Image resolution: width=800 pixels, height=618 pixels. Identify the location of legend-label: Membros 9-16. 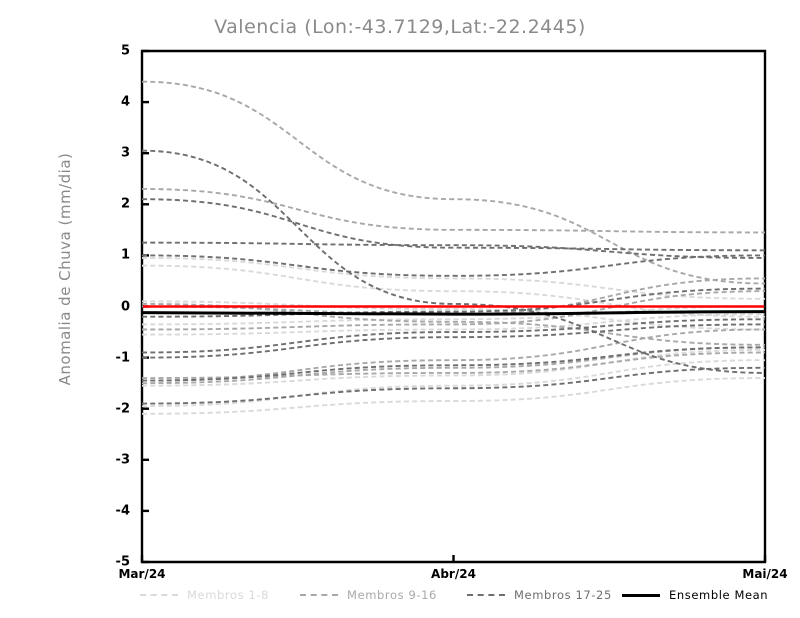
(392, 595).